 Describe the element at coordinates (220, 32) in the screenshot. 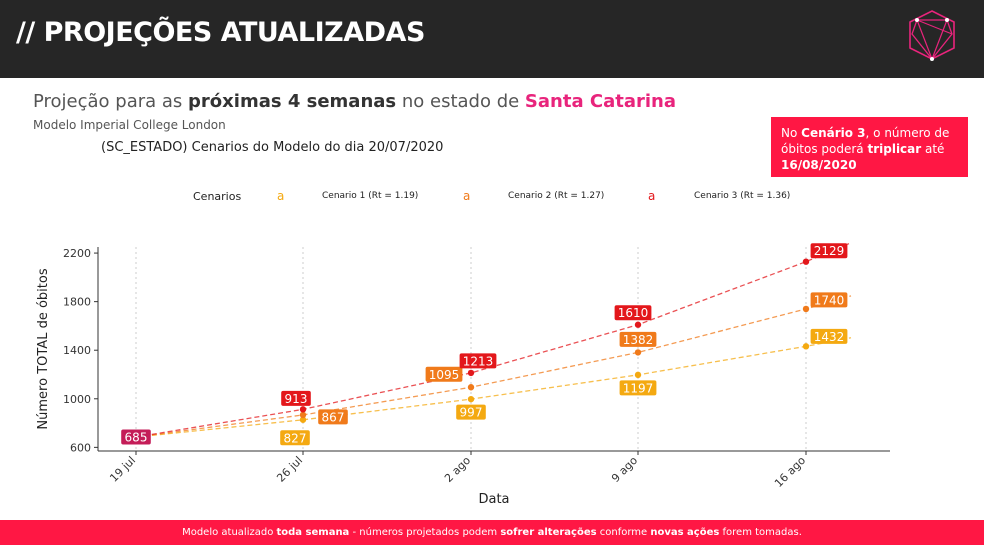

I see `page-title: // PROJEÇÕES ATUALIZADAS` at that location.